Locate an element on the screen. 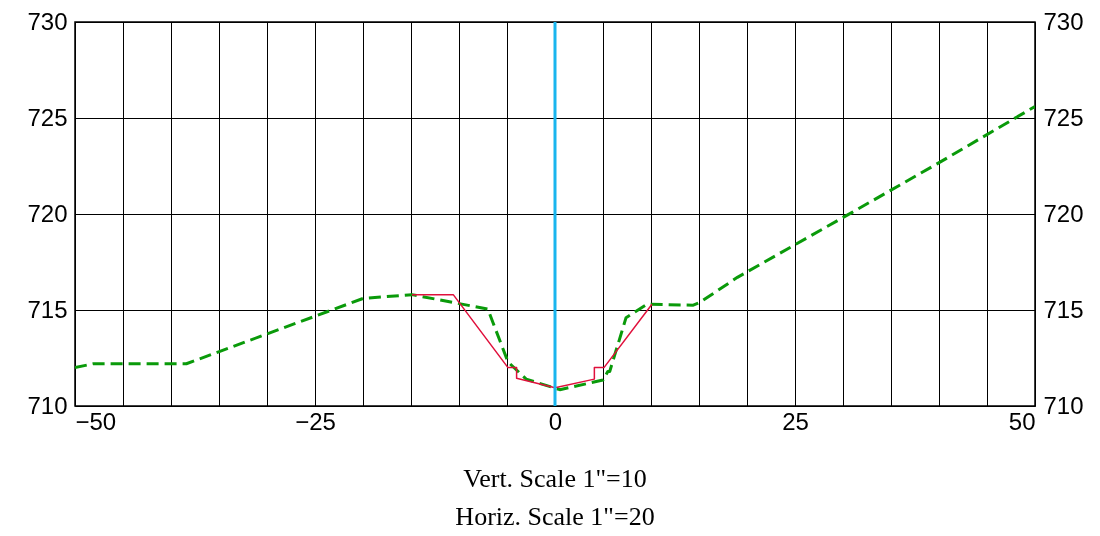  x-tick-label: 50 is located at coordinates (1022, 421).